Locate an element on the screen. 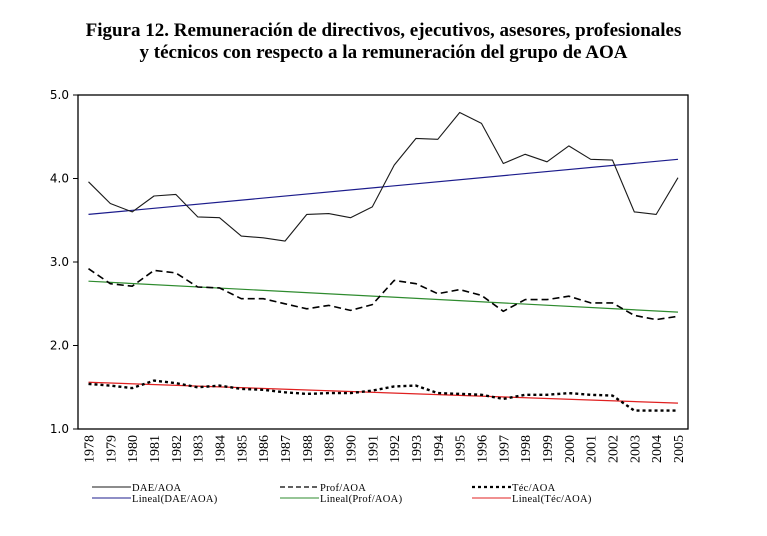 This screenshot has height=536, width=767. x-tick-label: 1988 is located at coordinates (308, 449).